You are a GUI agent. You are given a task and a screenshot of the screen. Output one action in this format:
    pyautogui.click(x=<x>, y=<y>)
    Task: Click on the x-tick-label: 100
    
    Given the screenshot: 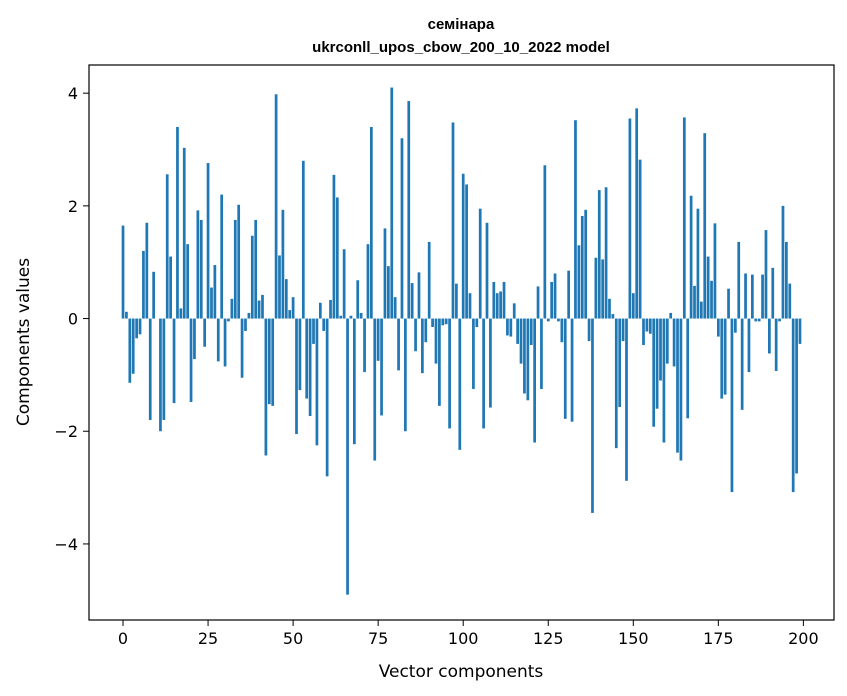 What is the action you would take?
    pyautogui.click(x=463, y=638)
    